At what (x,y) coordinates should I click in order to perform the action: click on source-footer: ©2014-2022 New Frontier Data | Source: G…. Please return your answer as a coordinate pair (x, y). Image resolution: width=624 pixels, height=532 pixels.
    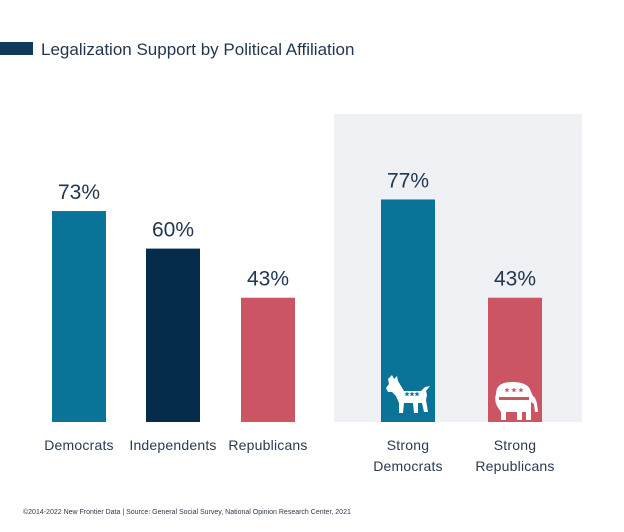
    Looking at the image, I should click on (187, 512).